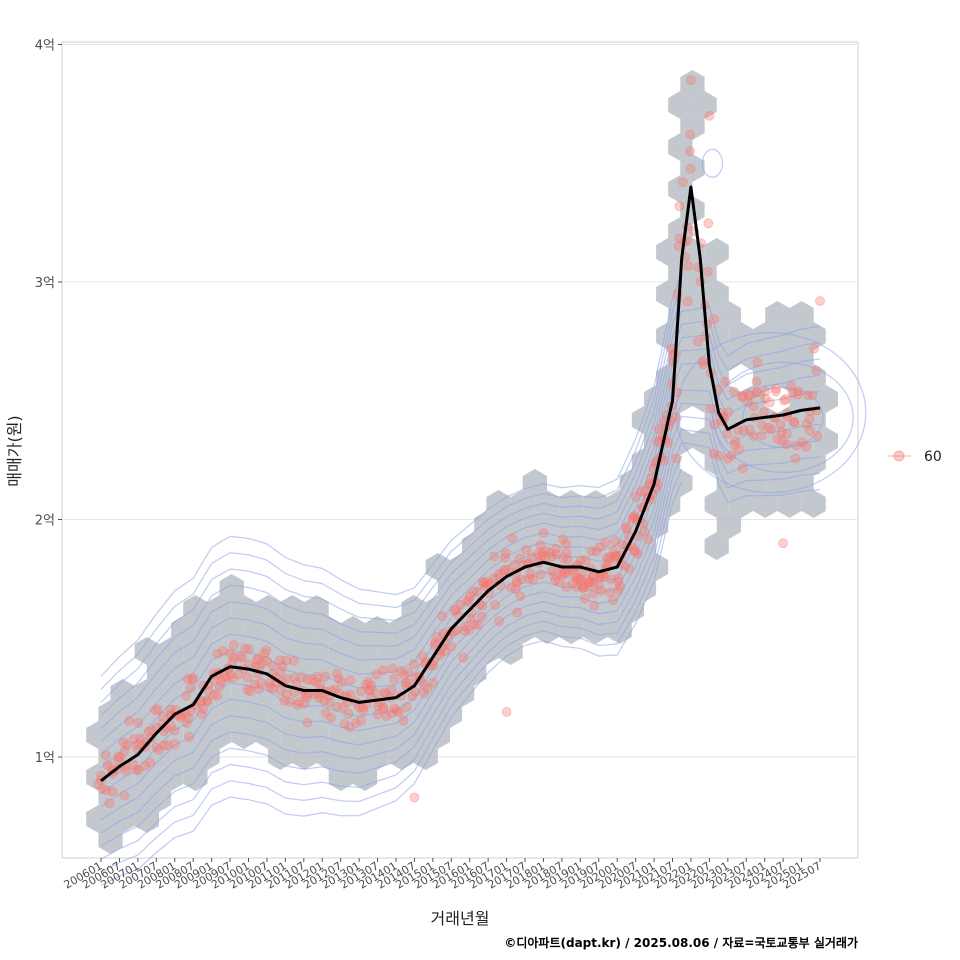  What do you see at coordinates (783, 417) in the screenshot?
I see `density-contour` at bounding box center [783, 417].